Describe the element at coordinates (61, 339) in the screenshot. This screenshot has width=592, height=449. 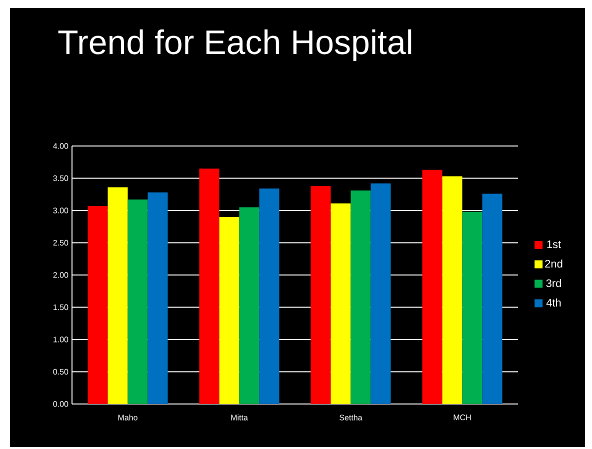
I see `y-tick-label: 1.00` at that location.